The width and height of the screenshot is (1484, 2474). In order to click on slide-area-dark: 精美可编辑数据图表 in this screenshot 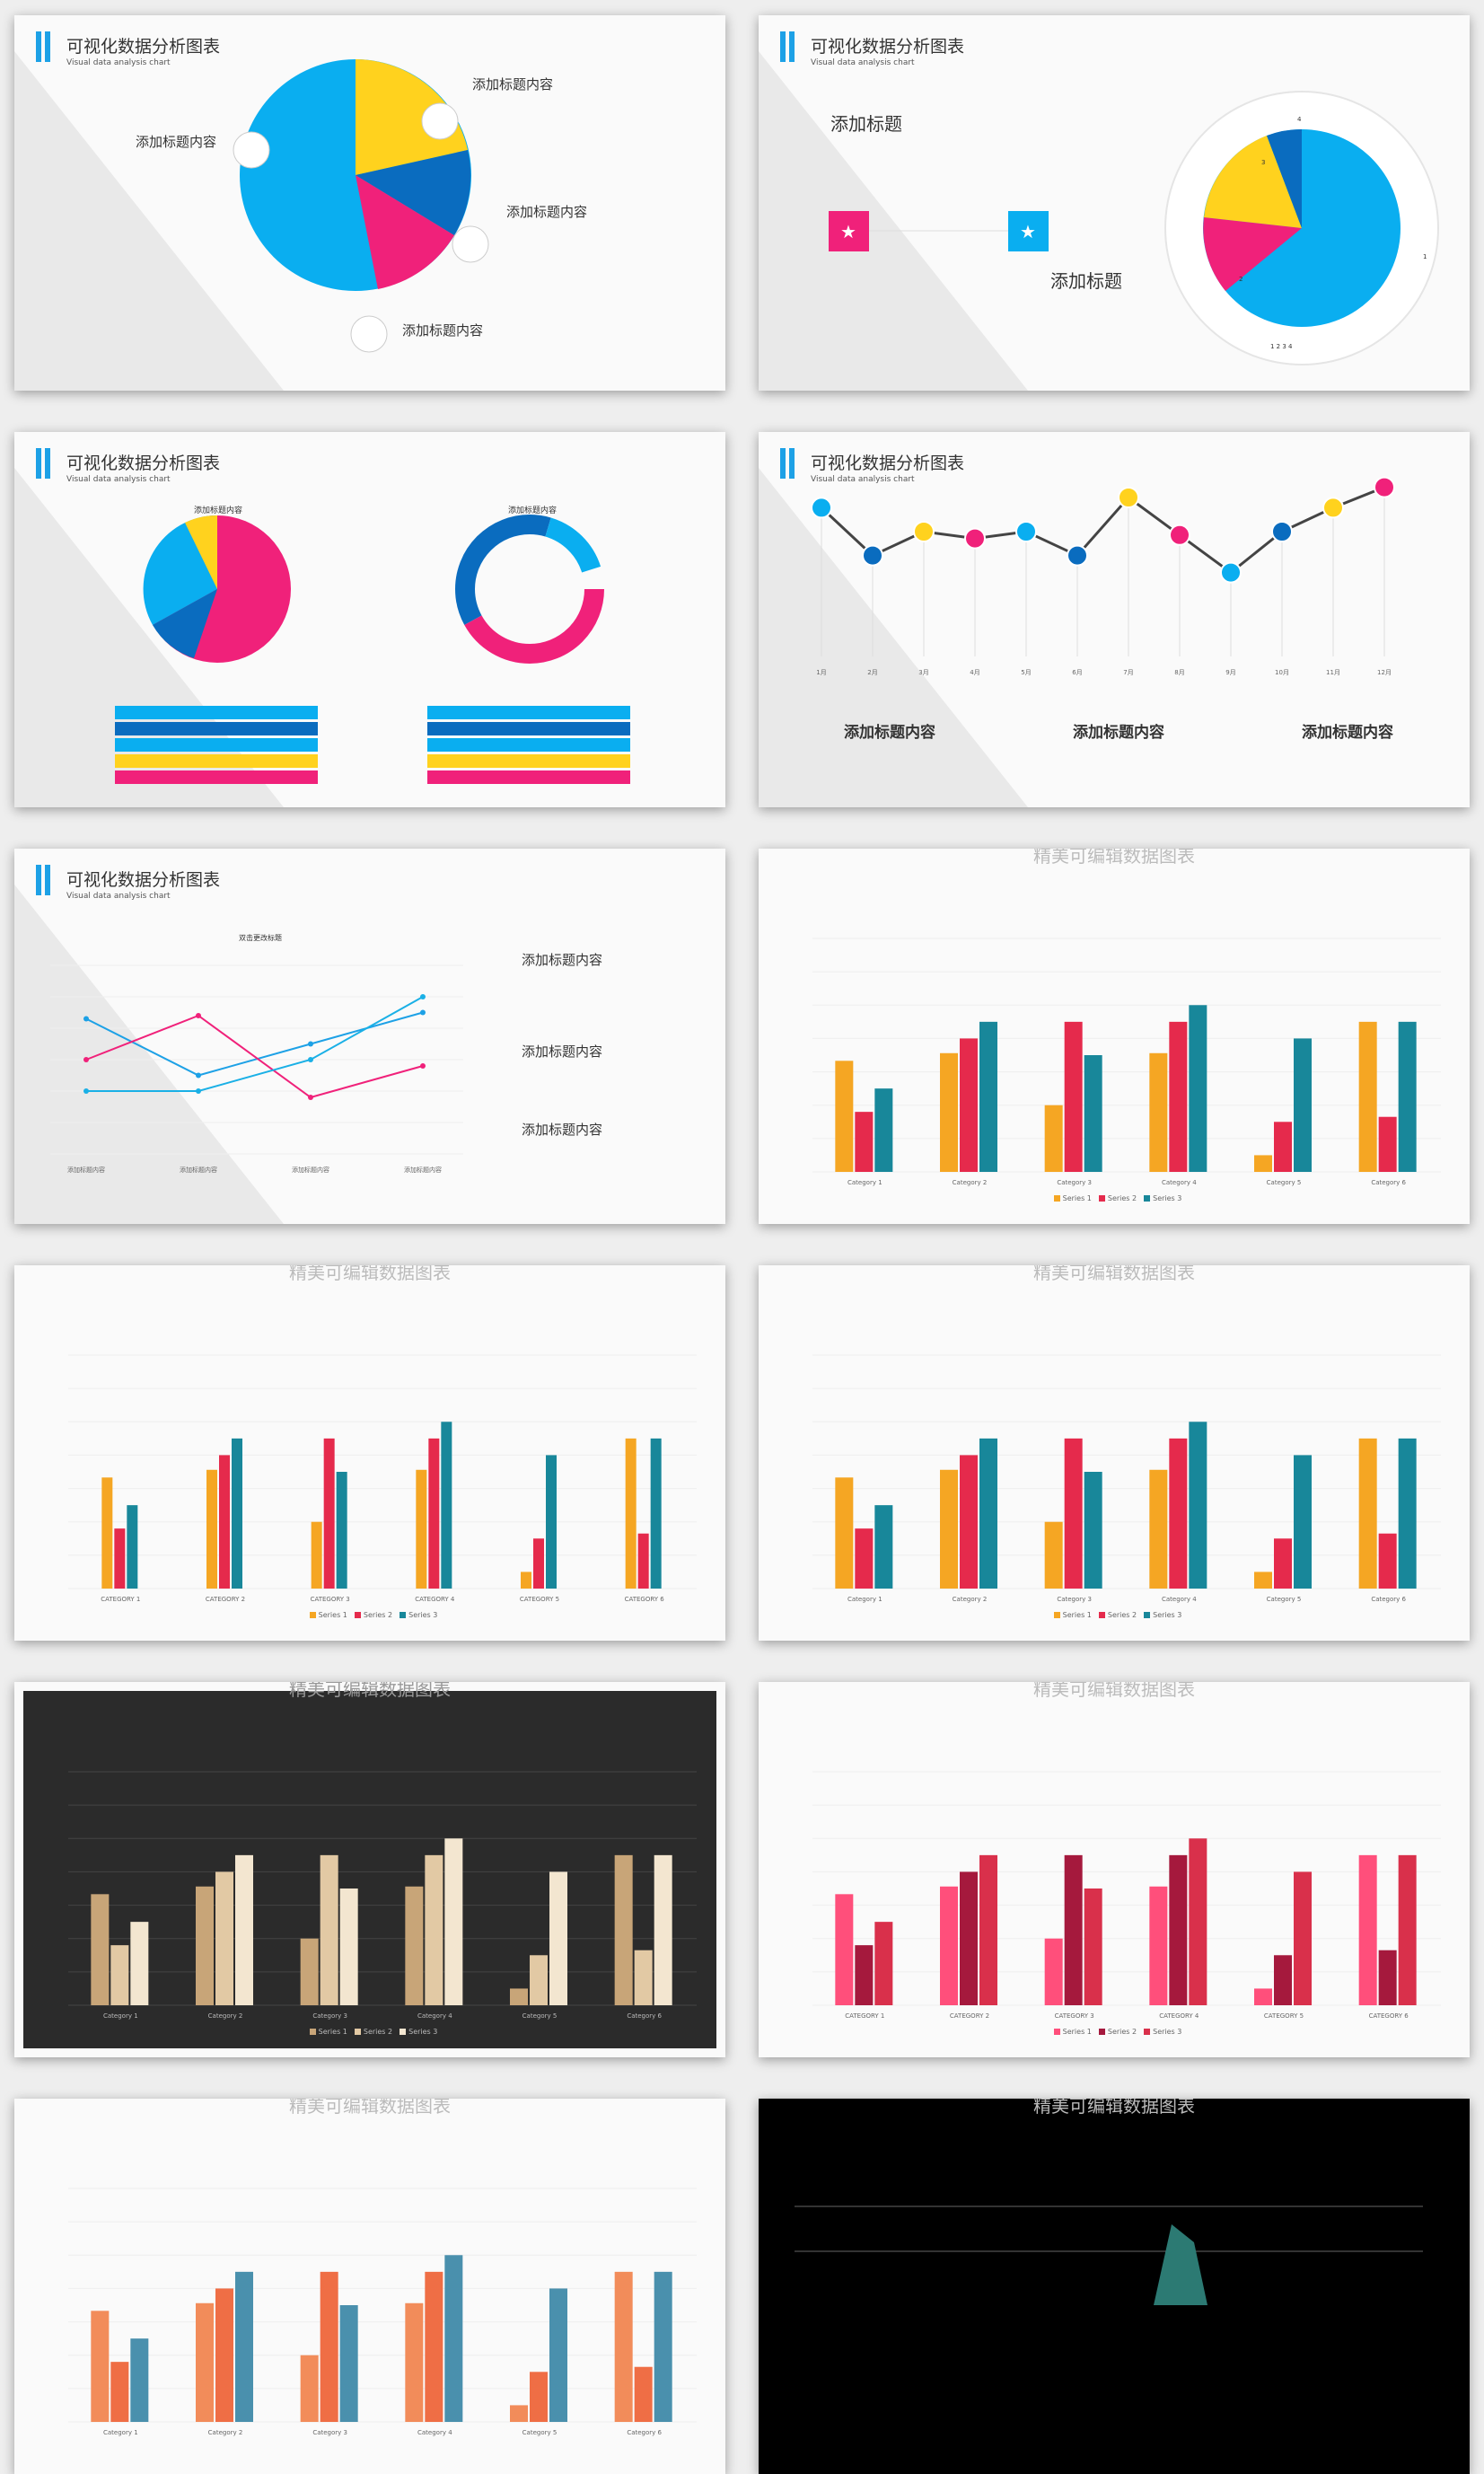, I will do `click(1114, 2287)`.